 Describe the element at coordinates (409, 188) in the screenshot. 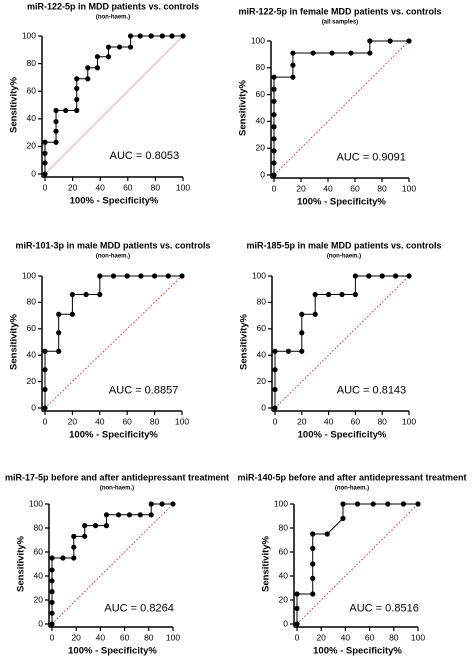

I see `x-tick-label: 100` at that location.